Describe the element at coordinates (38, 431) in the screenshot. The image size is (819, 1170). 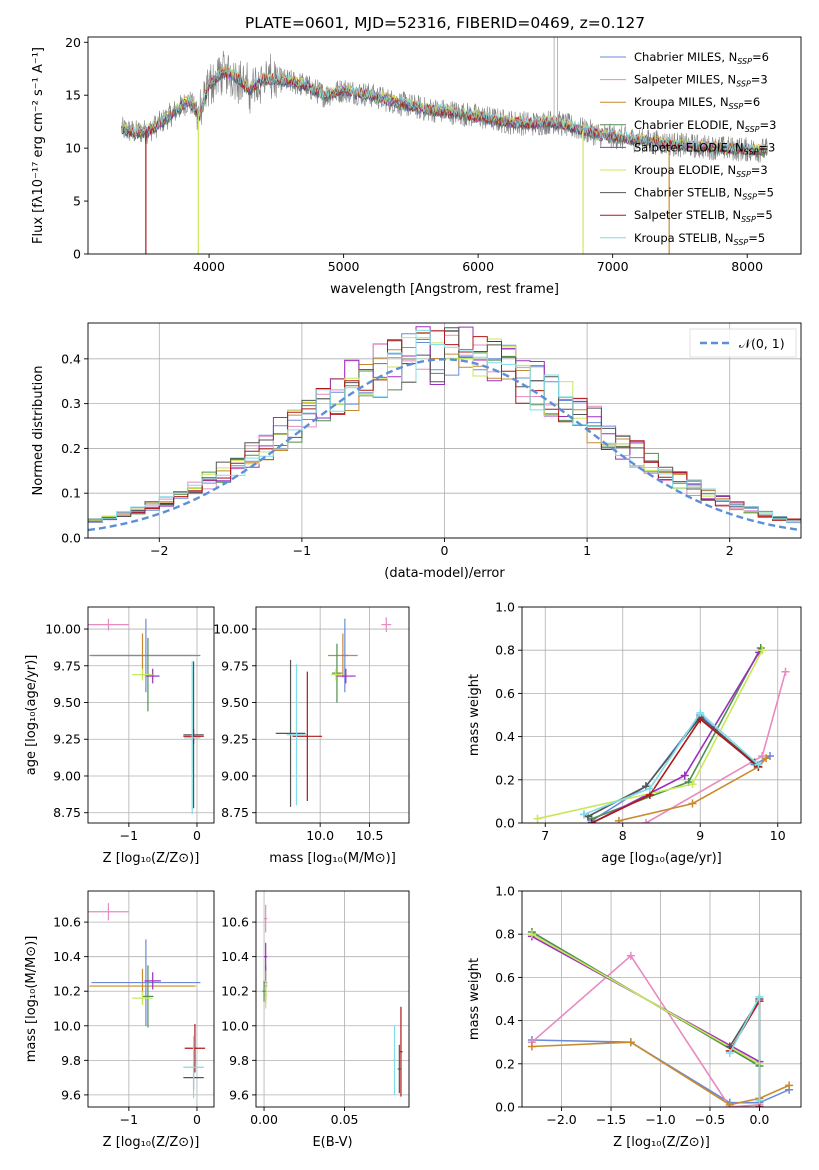
I see `y-axis-label: Normed distribution` at that location.